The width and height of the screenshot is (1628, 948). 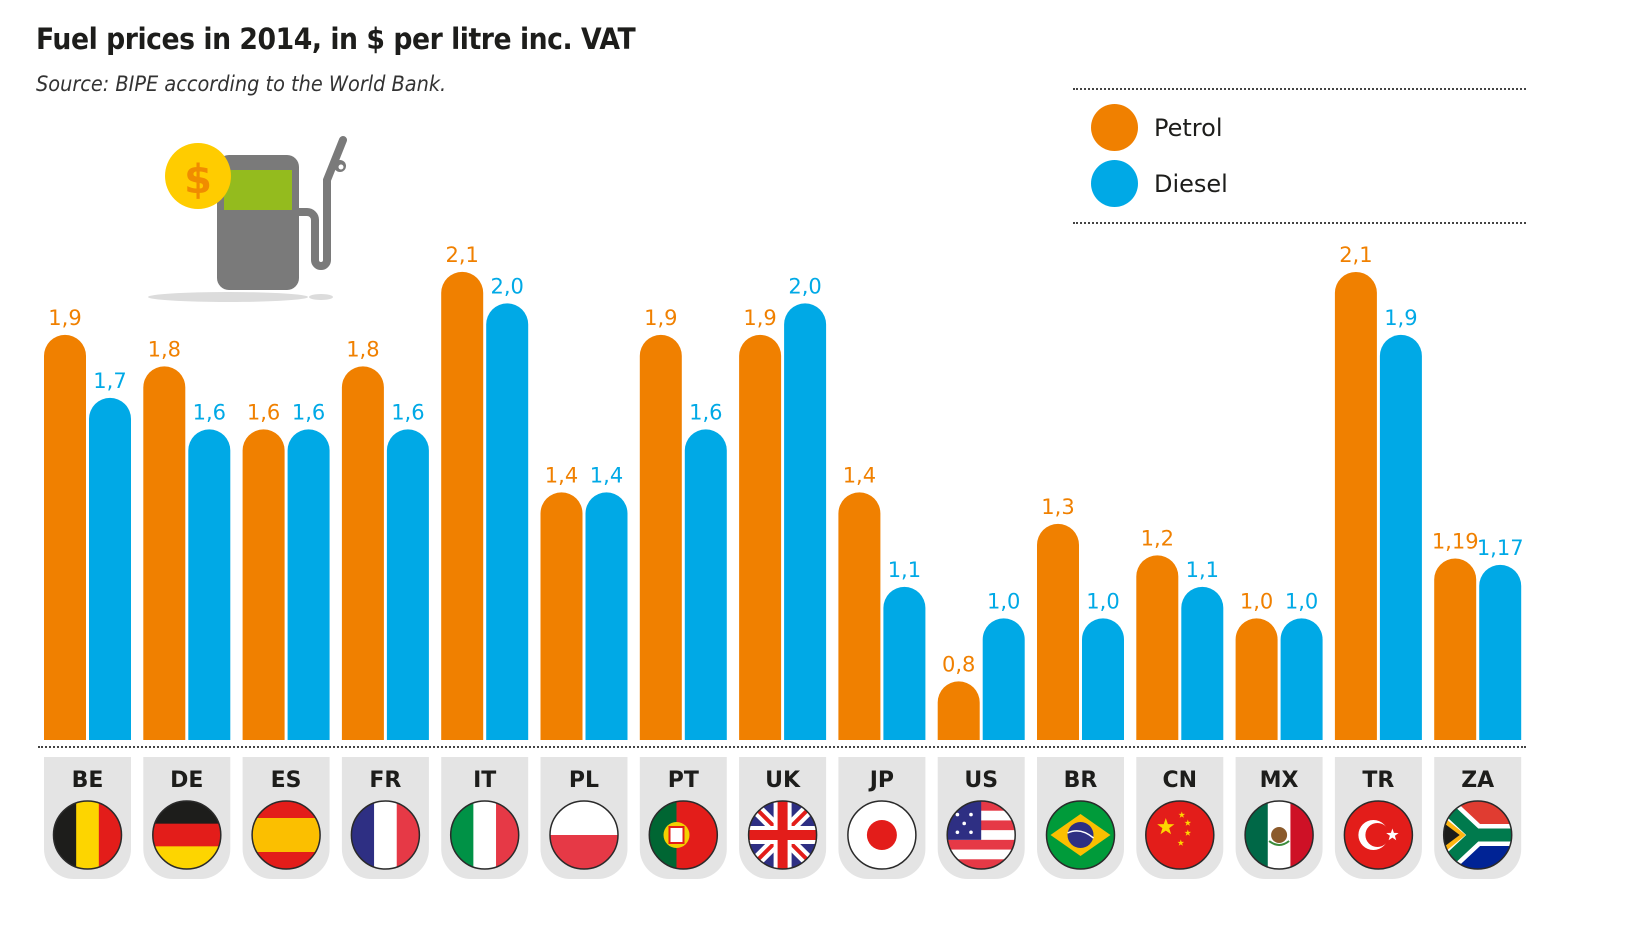 I want to click on flag-jp-icon, so click(x=882, y=835).